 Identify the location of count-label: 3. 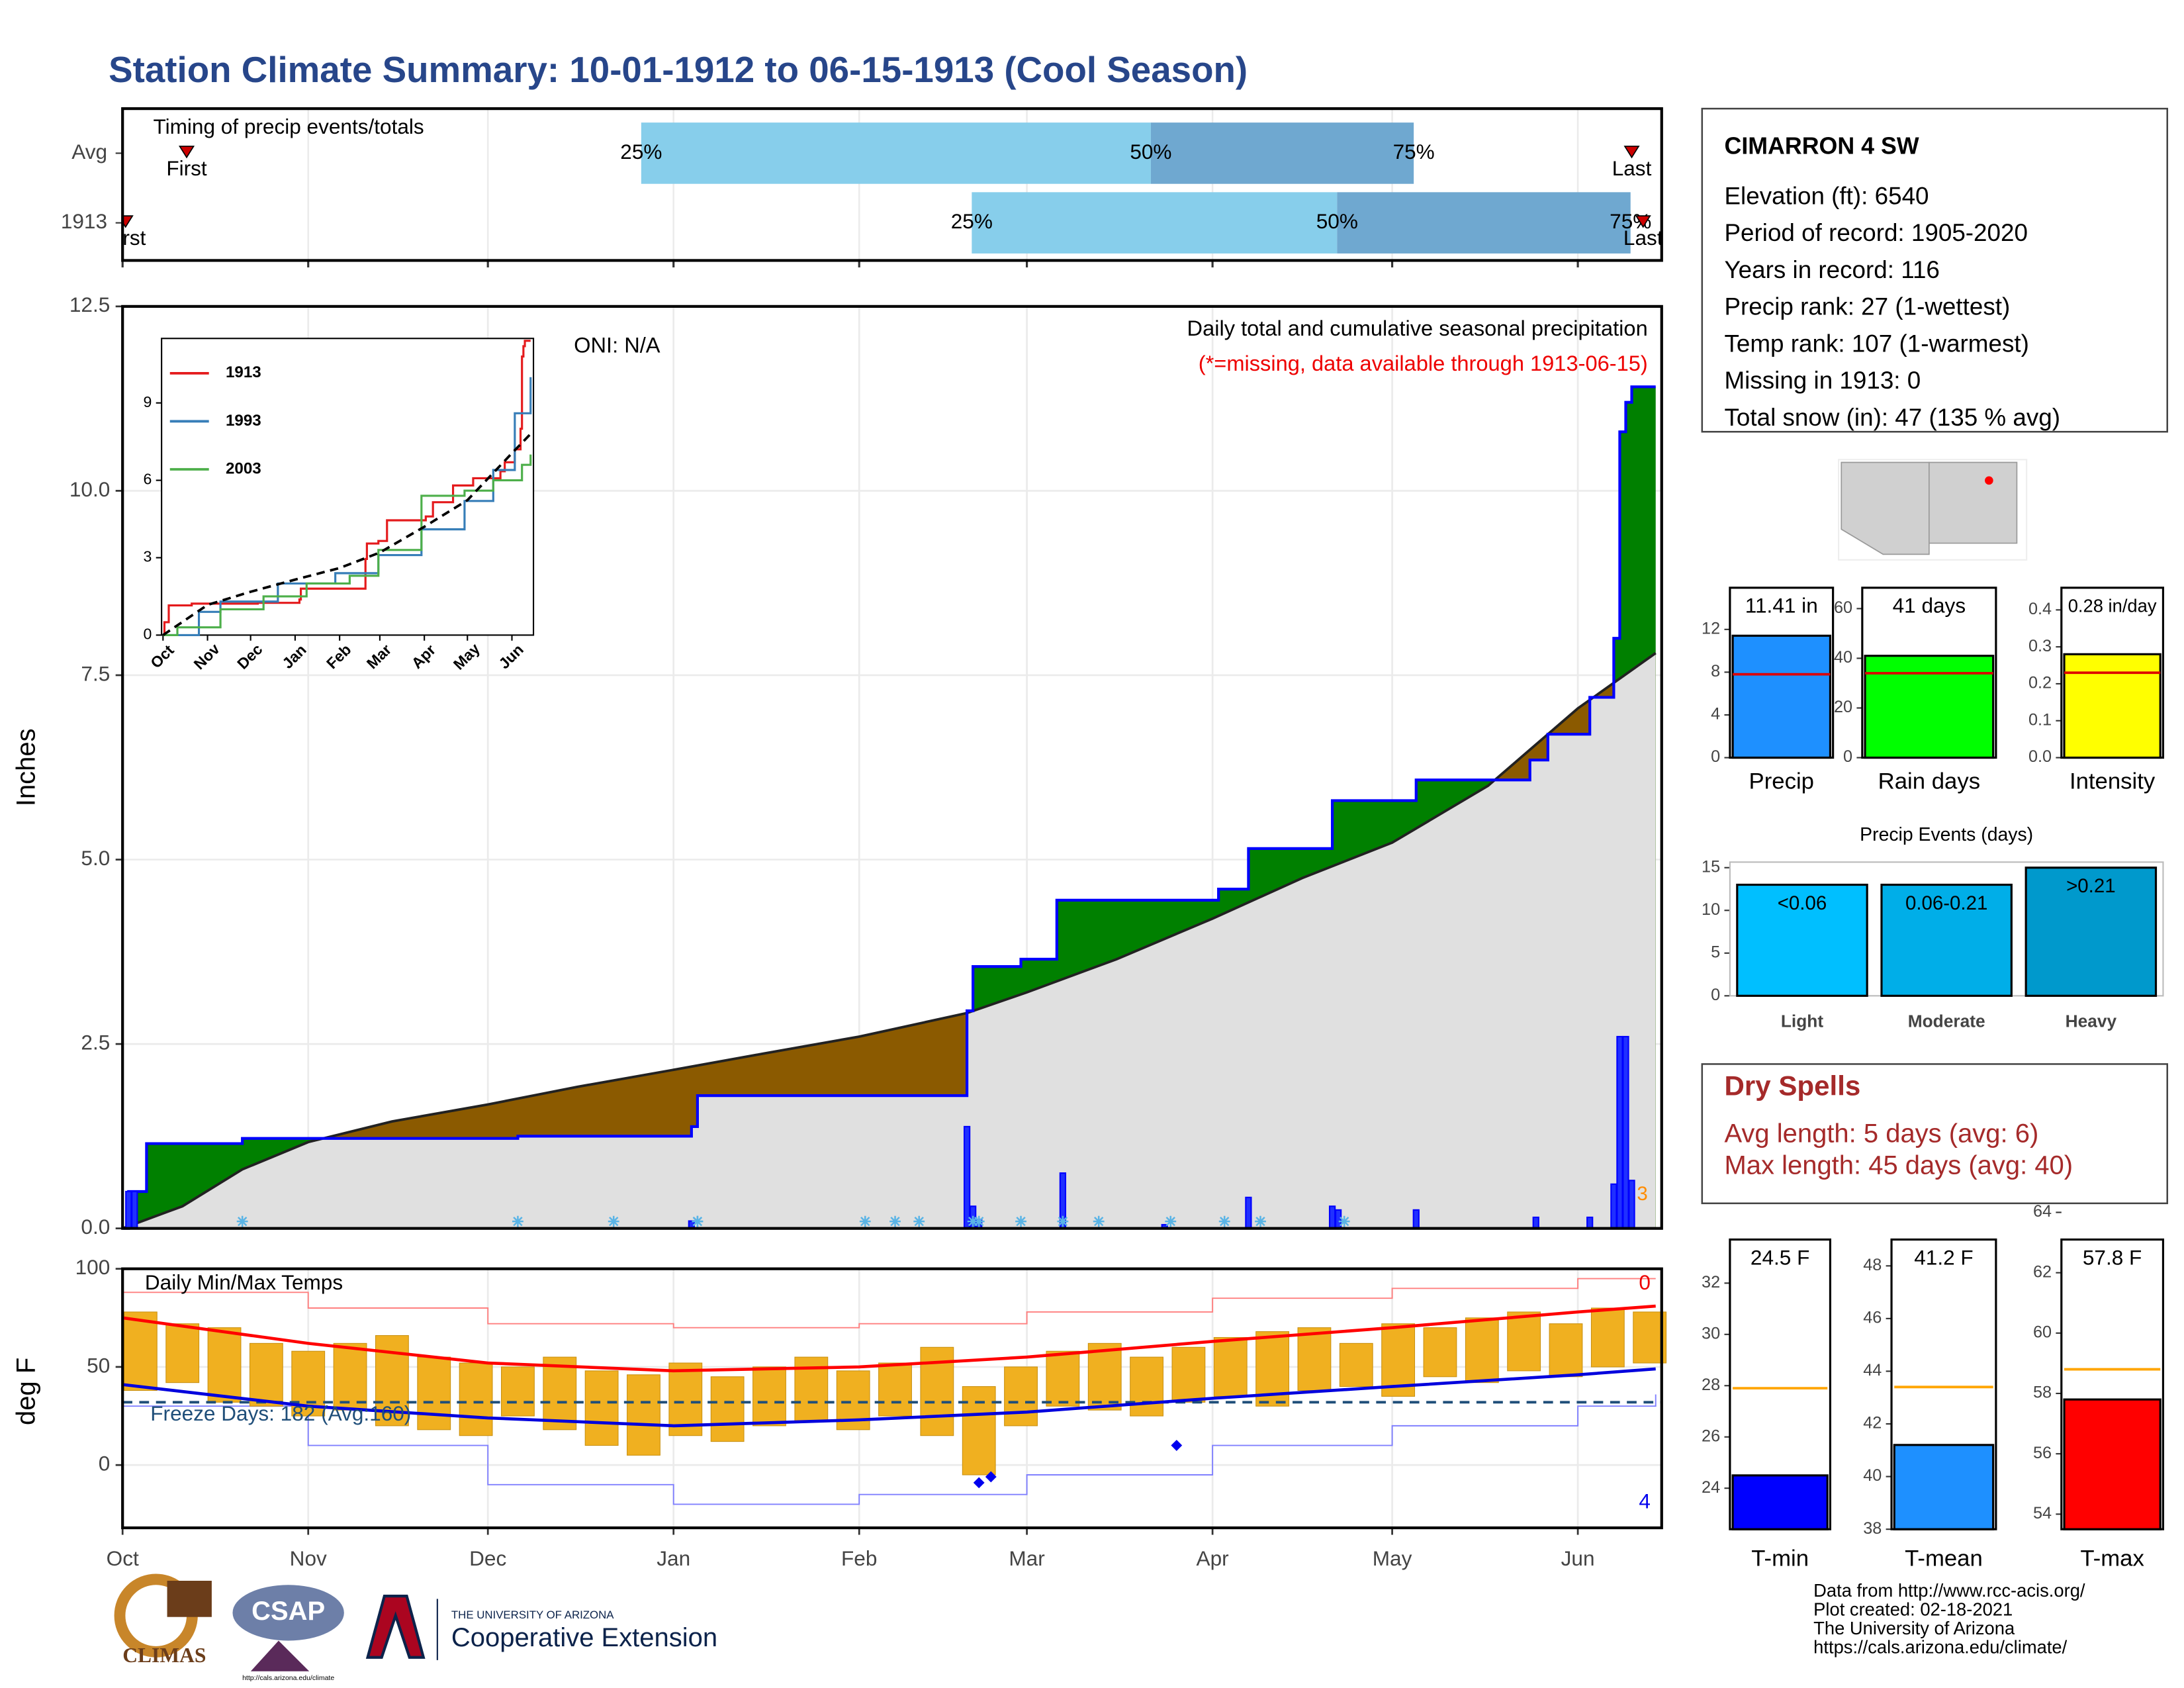
(1642, 1194).